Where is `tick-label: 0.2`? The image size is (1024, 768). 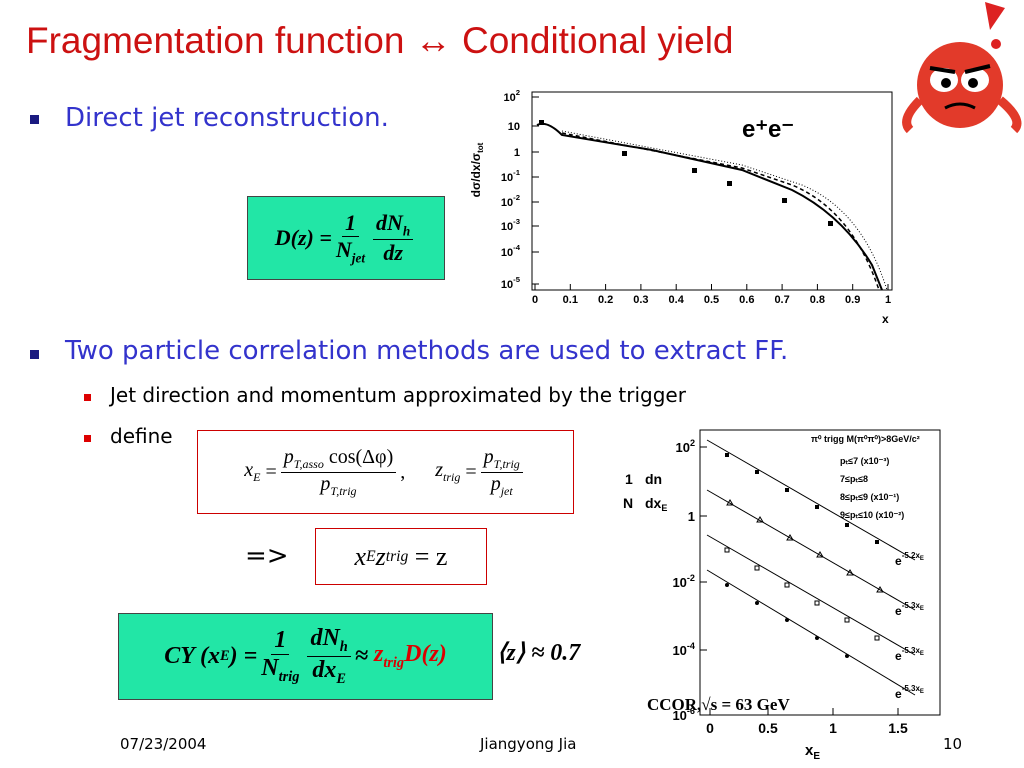 tick-label: 0.2 is located at coordinates (605, 300).